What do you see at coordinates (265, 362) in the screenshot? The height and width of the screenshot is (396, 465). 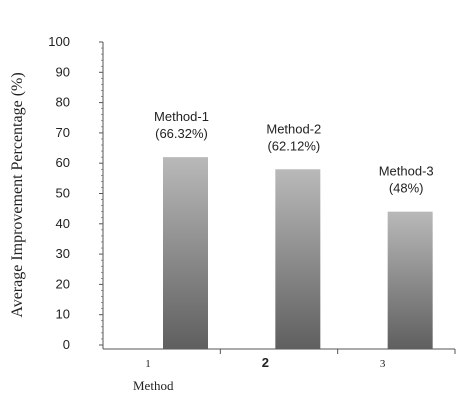 I see `x-tick-label: 2` at bounding box center [265, 362].